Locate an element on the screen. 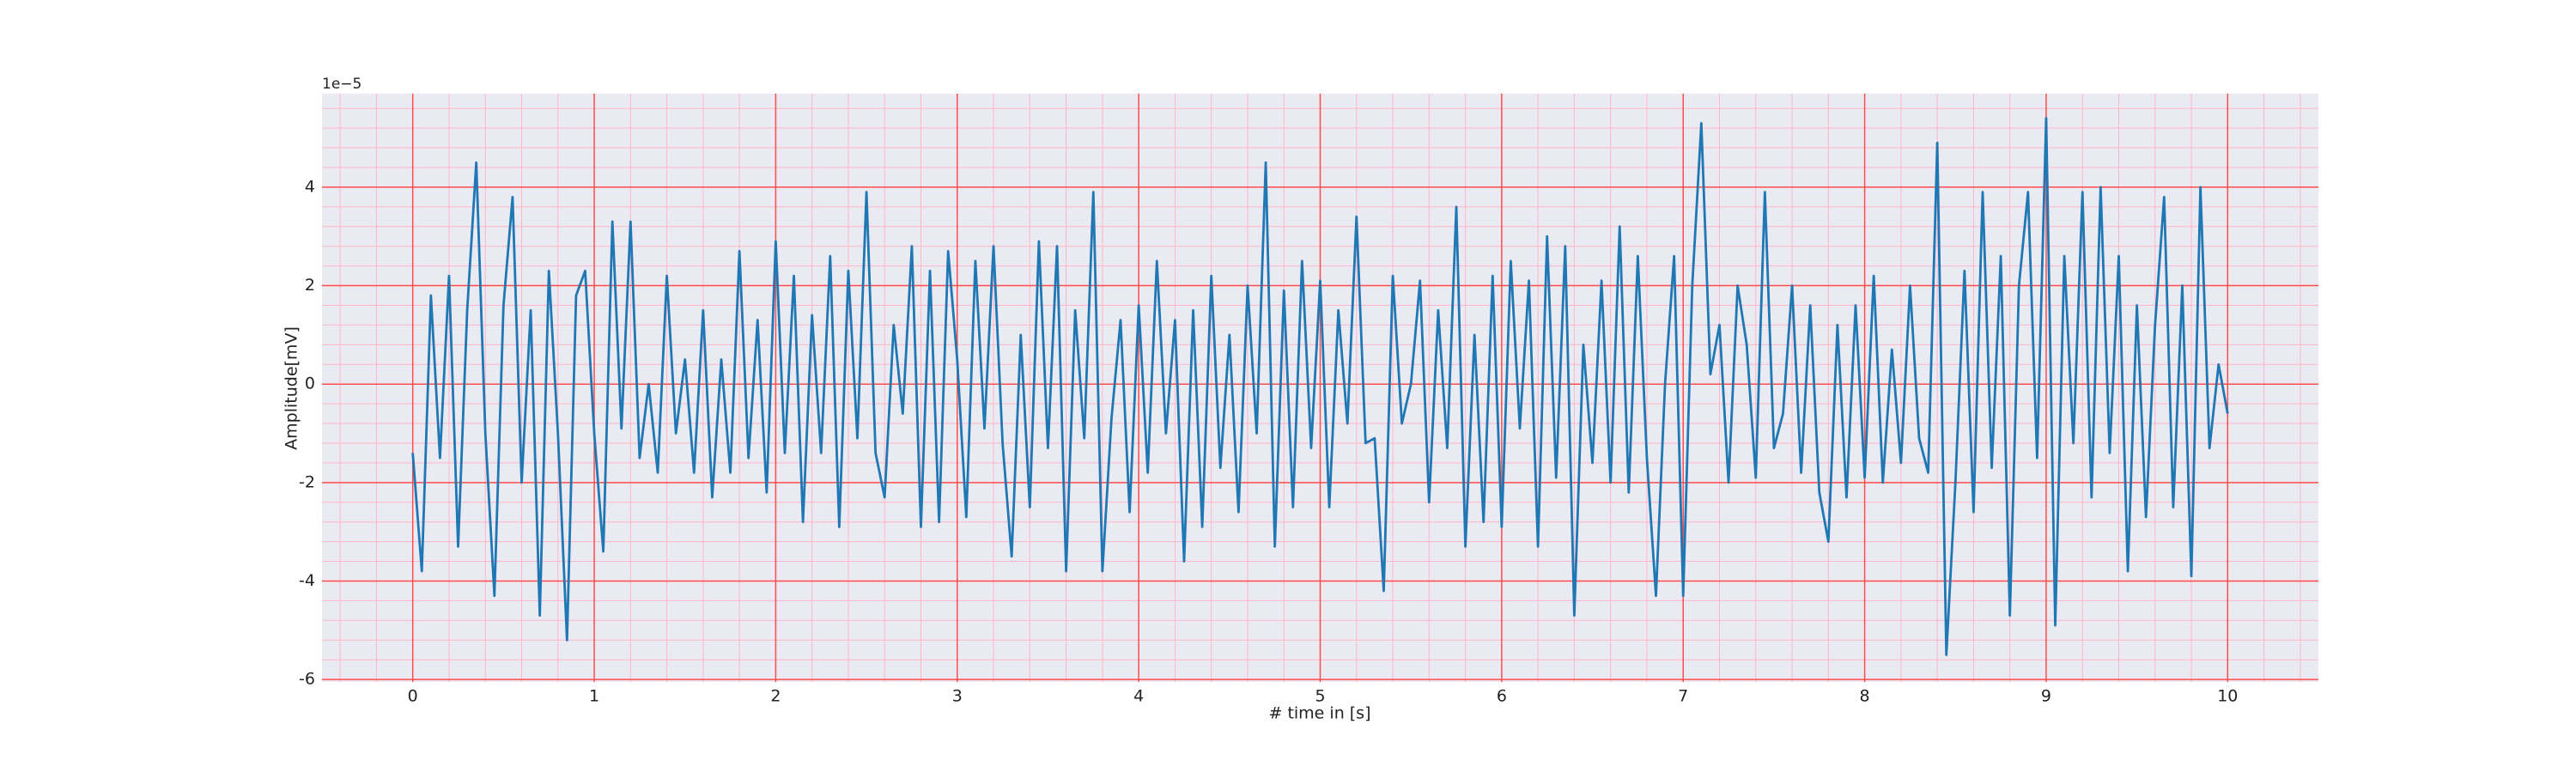 The width and height of the screenshot is (2576, 773). x-tick-label: 5 is located at coordinates (1320, 696).